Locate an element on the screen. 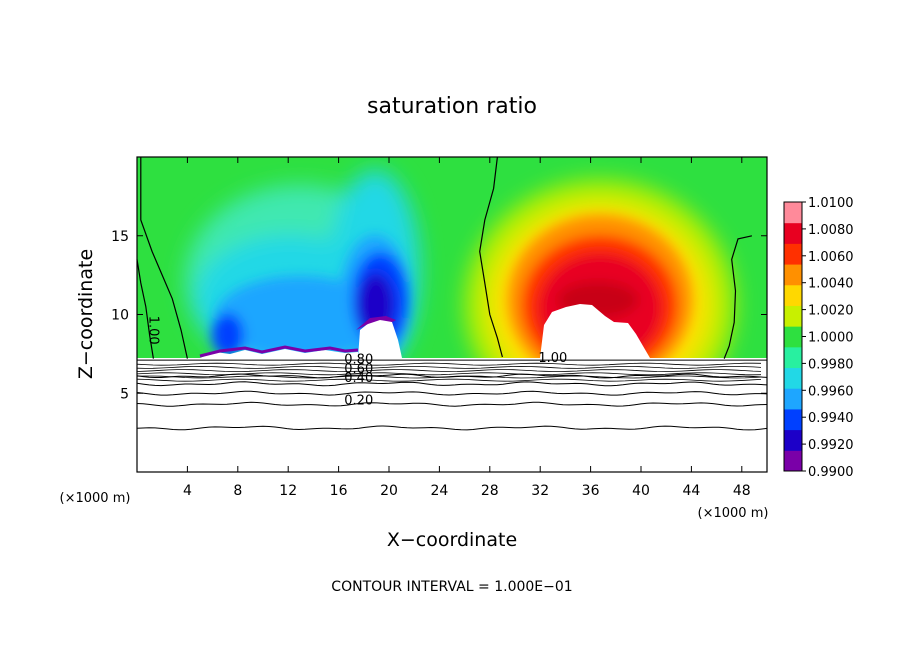  x-tick-label: 32 is located at coordinates (540, 491).